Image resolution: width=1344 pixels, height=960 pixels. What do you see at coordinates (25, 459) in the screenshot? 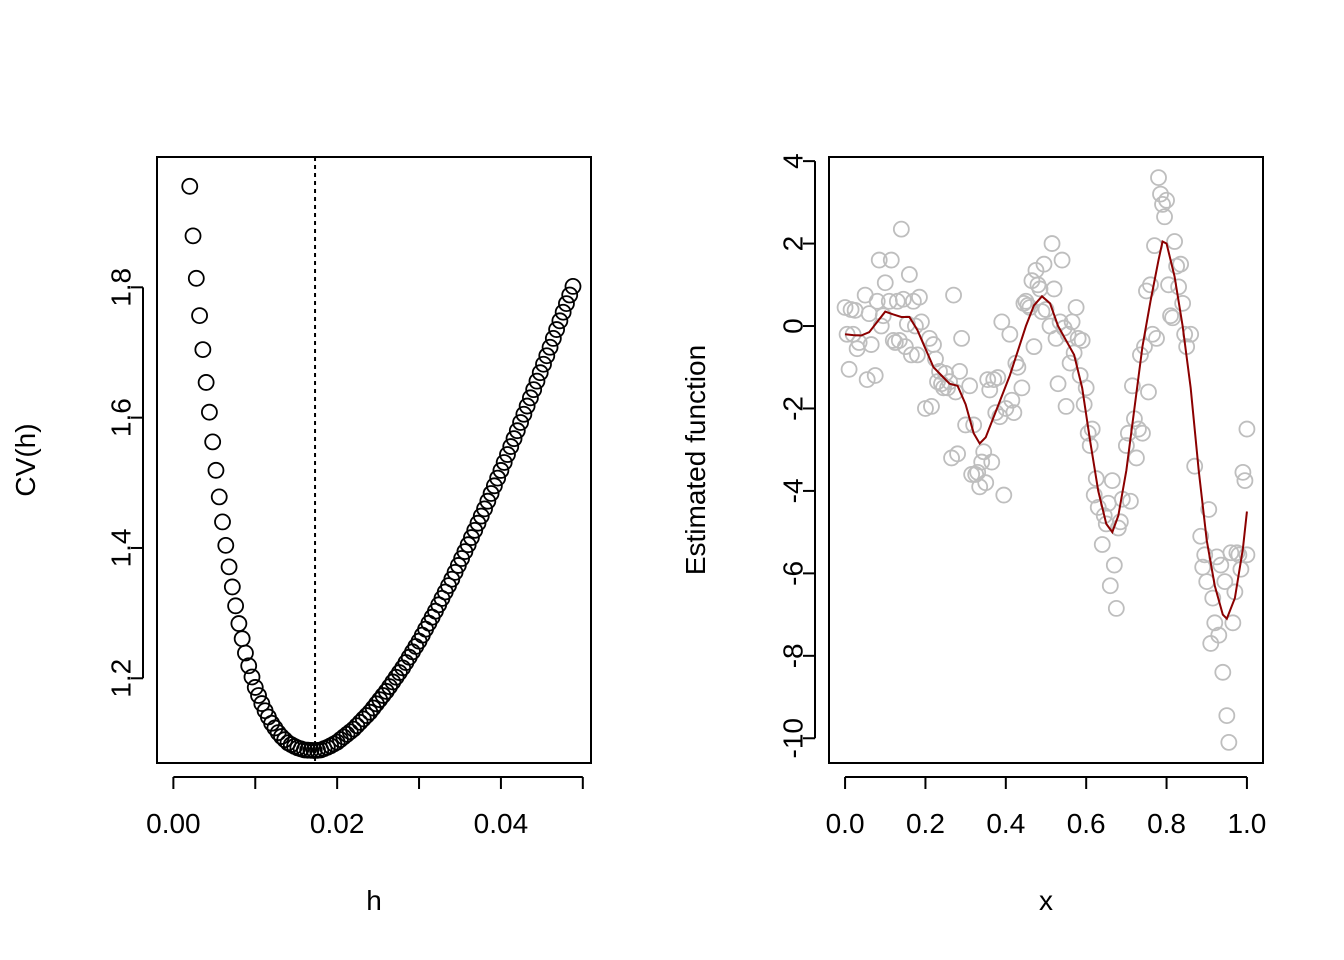
I see `cv-y-axis-label: CV(h)` at bounding box center [25, 459].